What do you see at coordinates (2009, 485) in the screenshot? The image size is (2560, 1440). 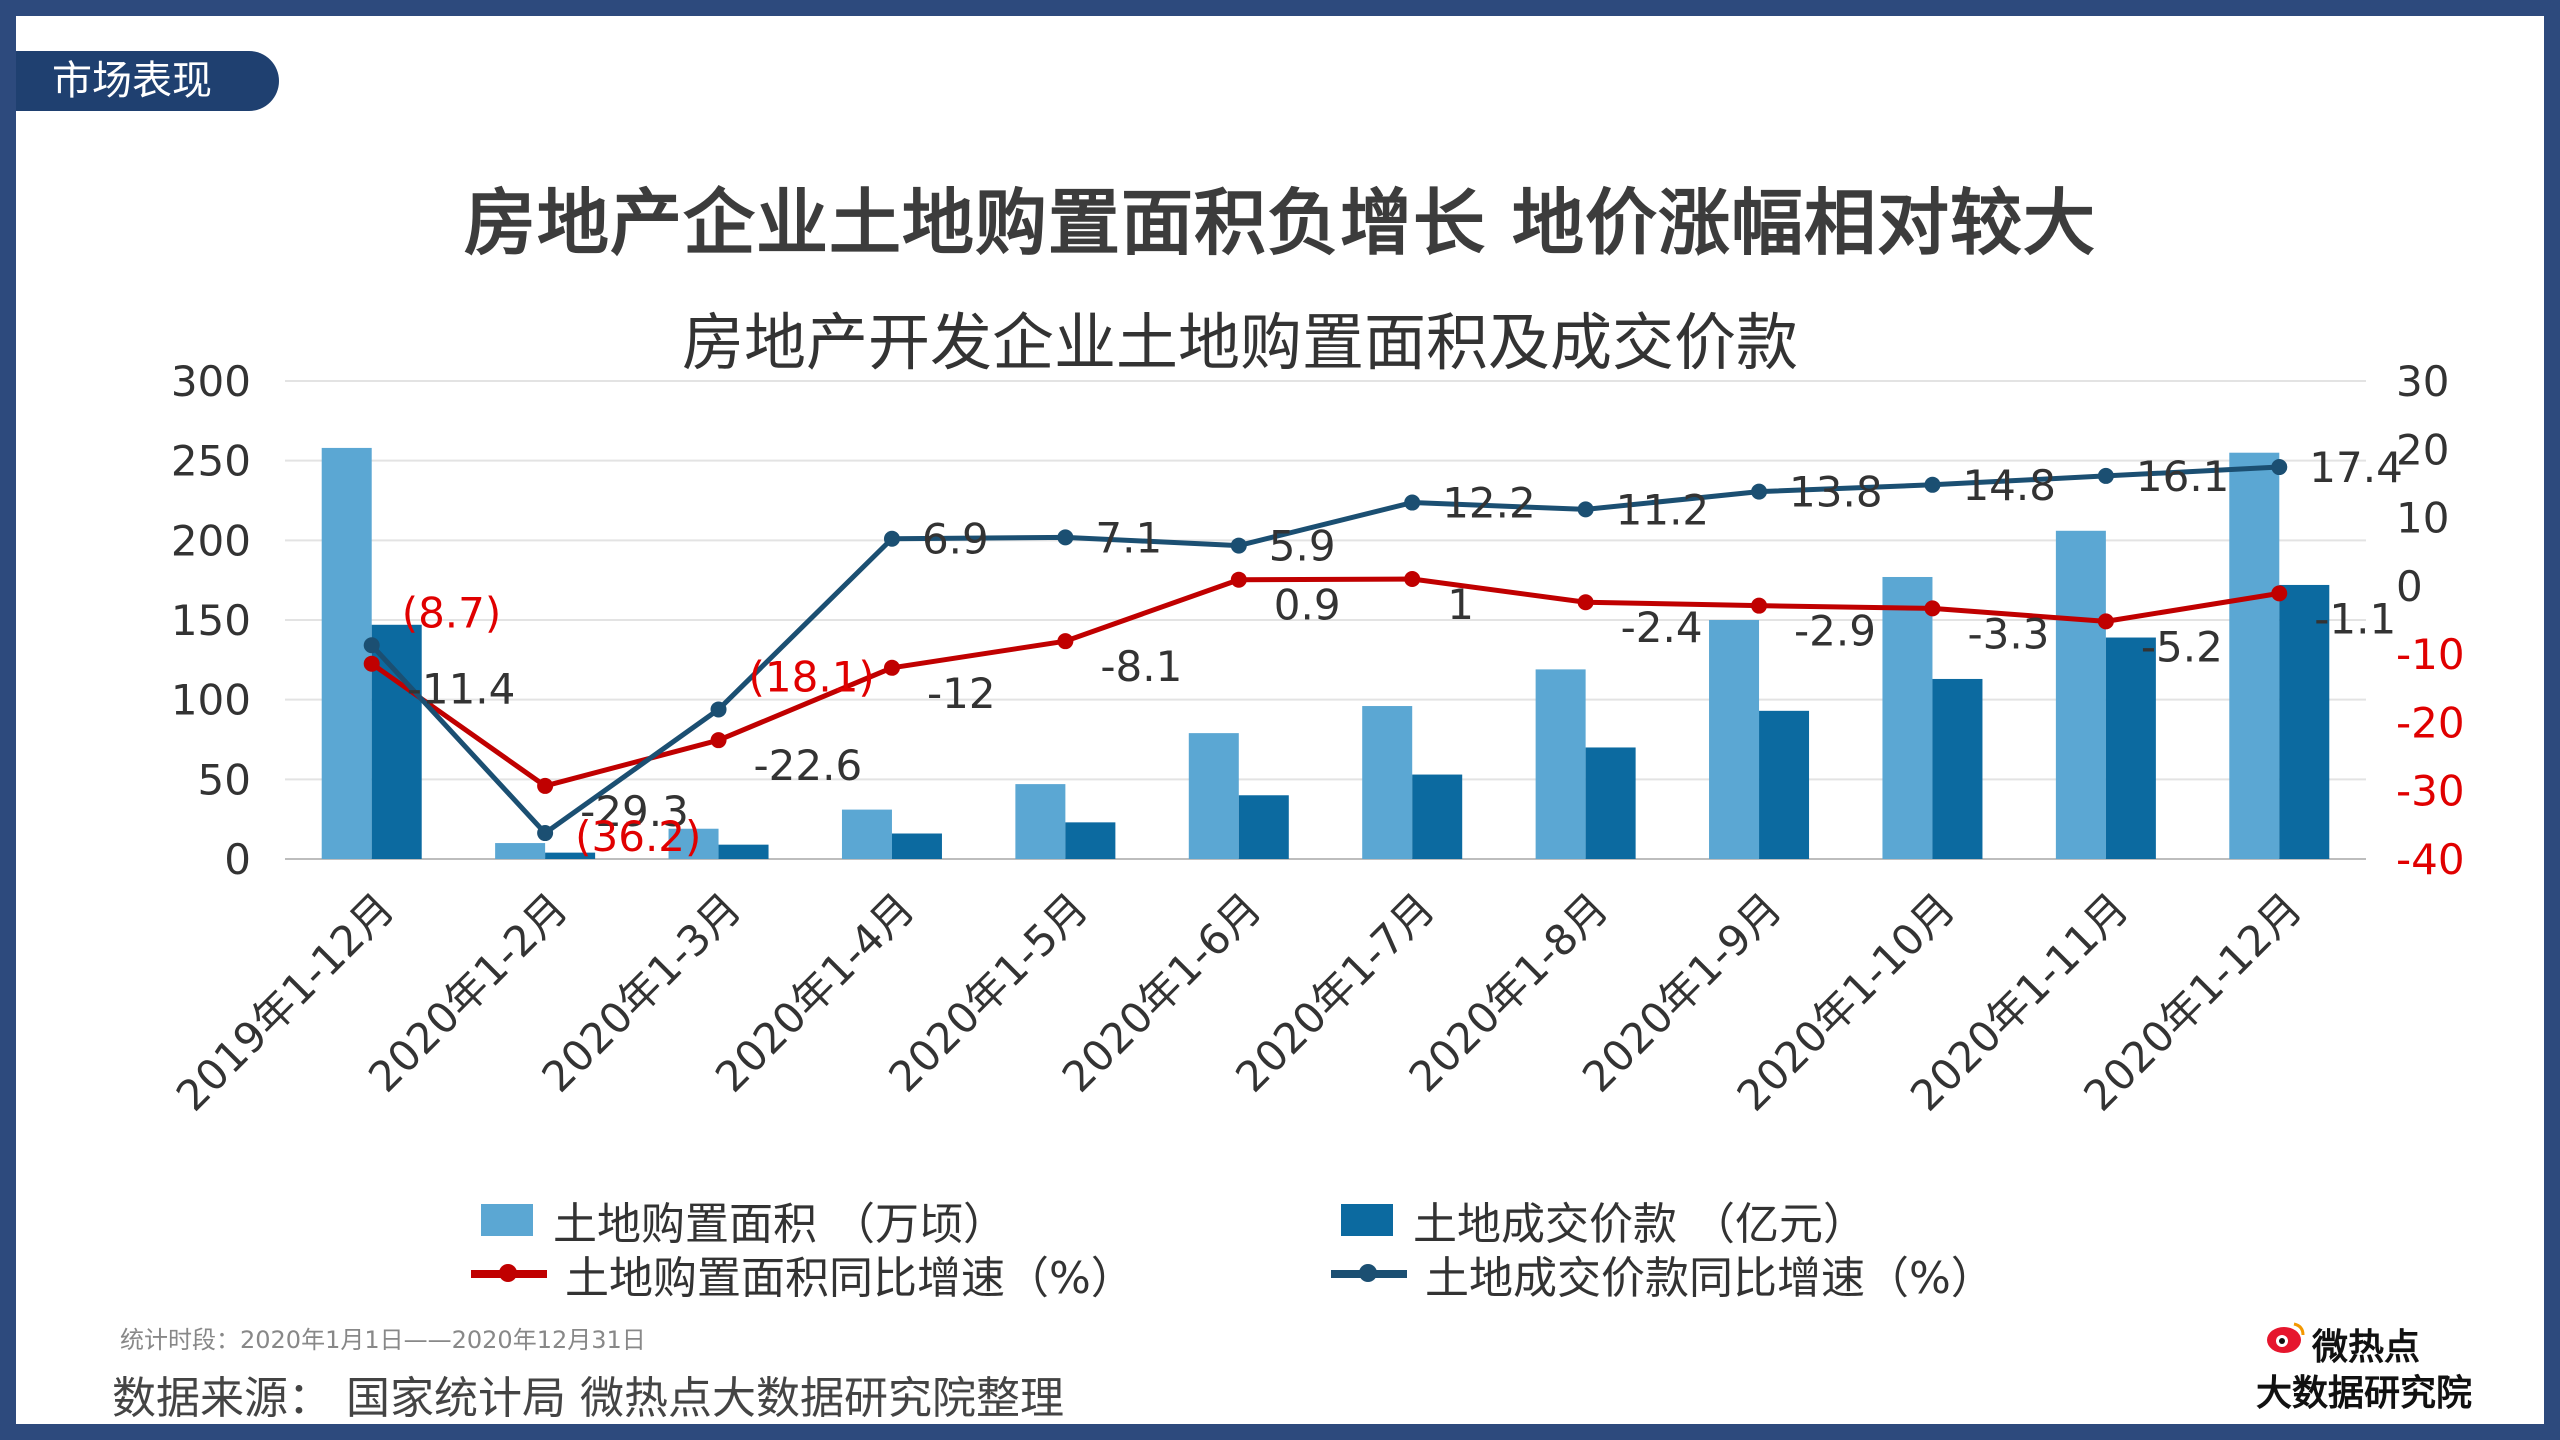 I see `data-label: 14.8` at bounding box center [2009, 485].